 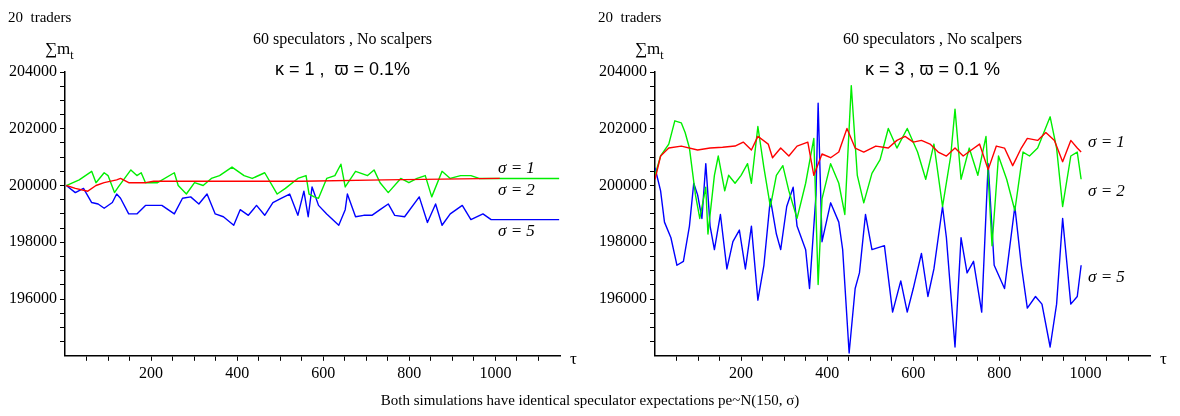 I want to click on chart-subtitle: κ = 1 , ϖ = 0.1%, so click(x=342, y=69).